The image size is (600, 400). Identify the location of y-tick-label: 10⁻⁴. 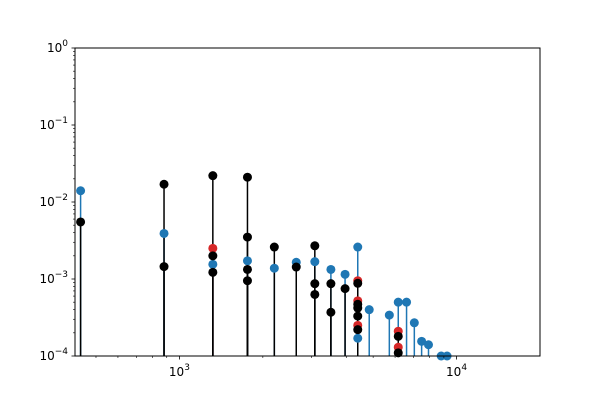
(53, 355).